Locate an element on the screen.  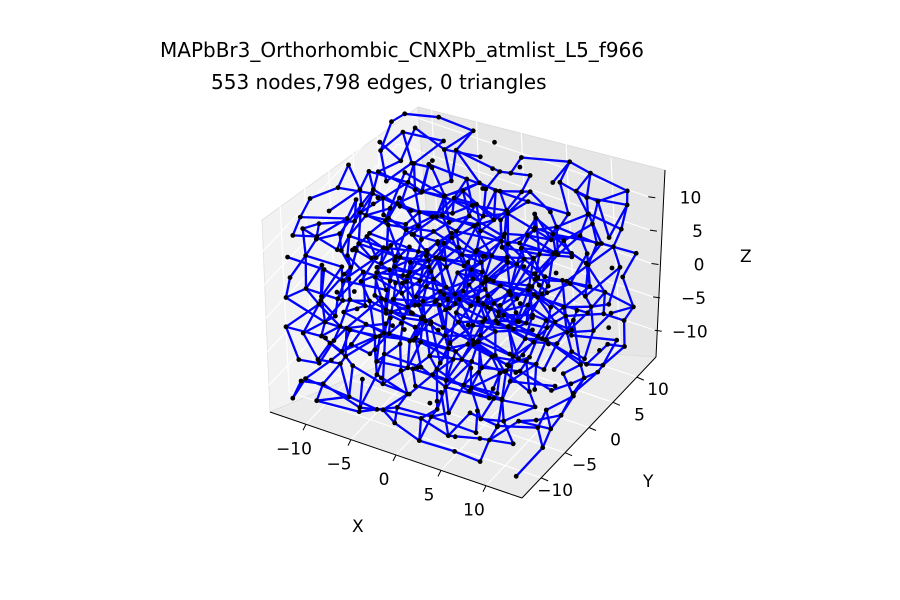
z-tick-label: 0 is located at coordinates (699, 266).